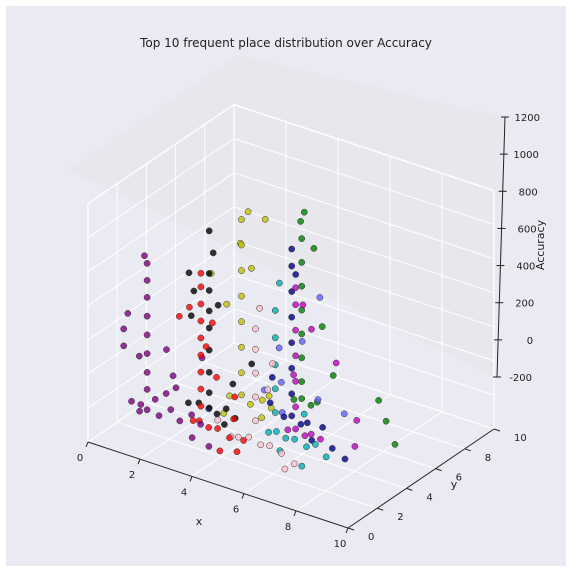 The width and height of the screenshot is (572, 572). What do you see at coordinates (530, 341) in the screenshot?
I see `z-tick-label: 0` at bounding box center [530, 341].